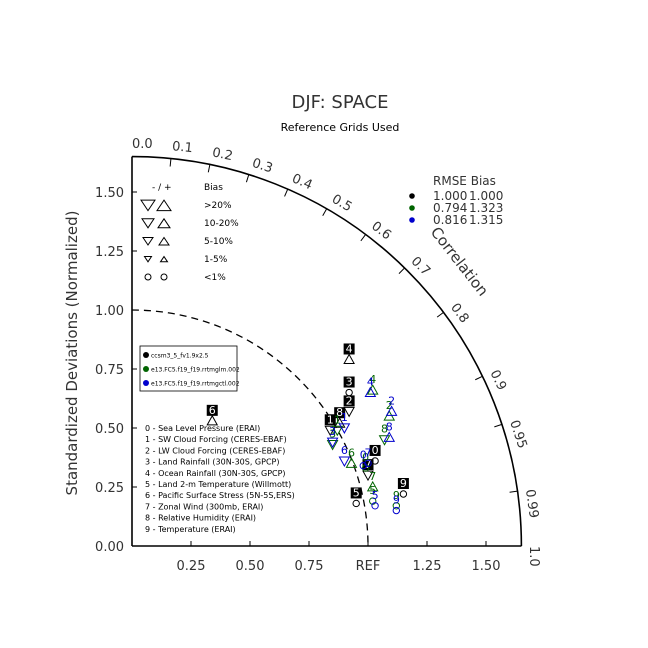 The image size is (648, 648). Describe the element at coordinates (195, 370) in the screenshot. I see `case-legend-label: e13.FC5.f19_f19.rrtmglm.002` at that location.